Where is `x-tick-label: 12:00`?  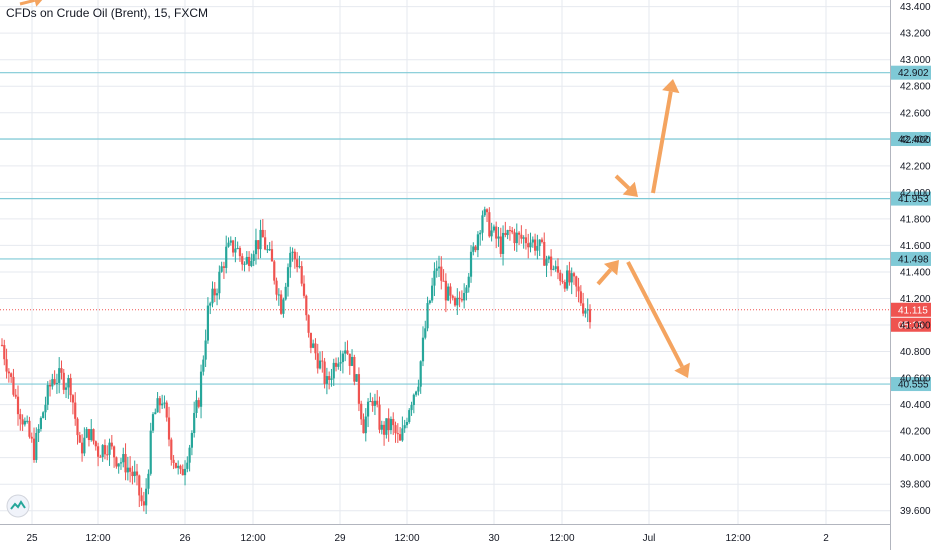 x-tick-label: 12:00 is located at coordinates (252, 538).